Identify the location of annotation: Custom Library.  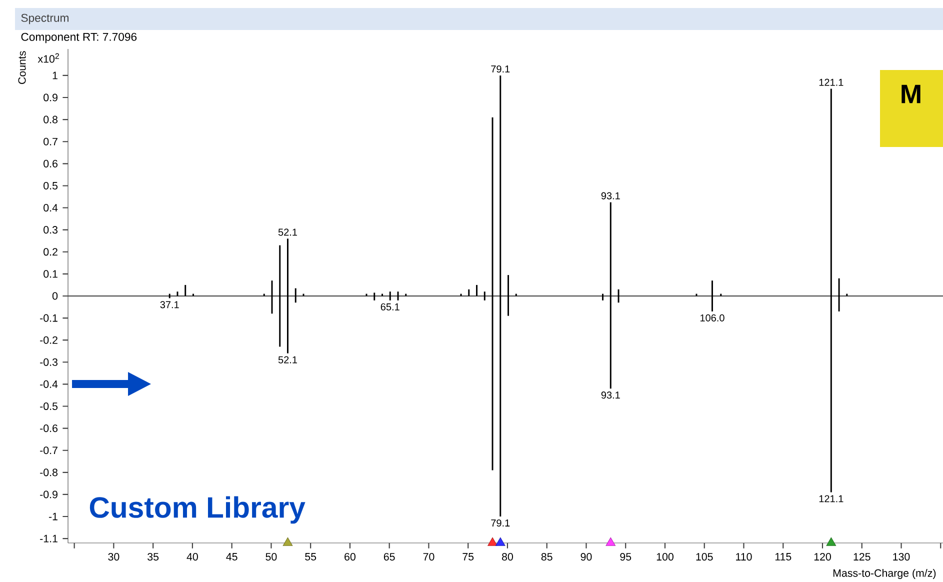
(198, 510).